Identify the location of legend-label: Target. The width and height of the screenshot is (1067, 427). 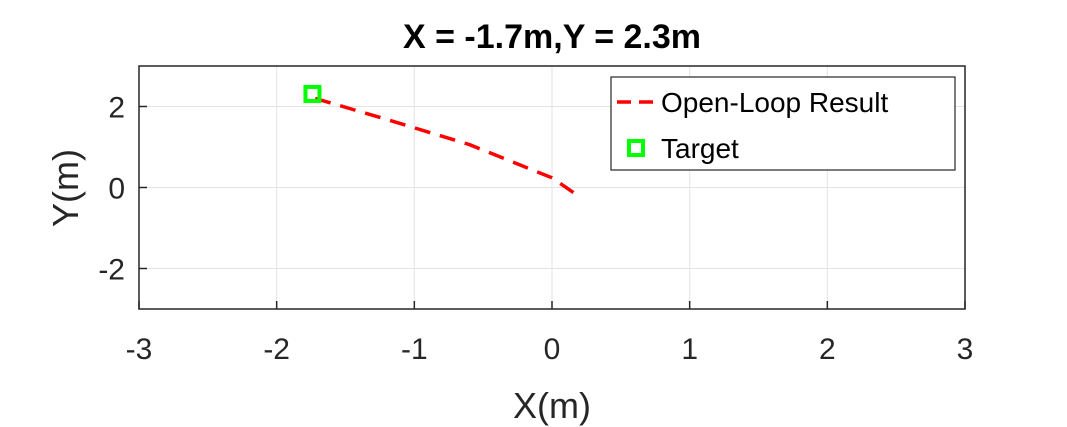
(700, 148).